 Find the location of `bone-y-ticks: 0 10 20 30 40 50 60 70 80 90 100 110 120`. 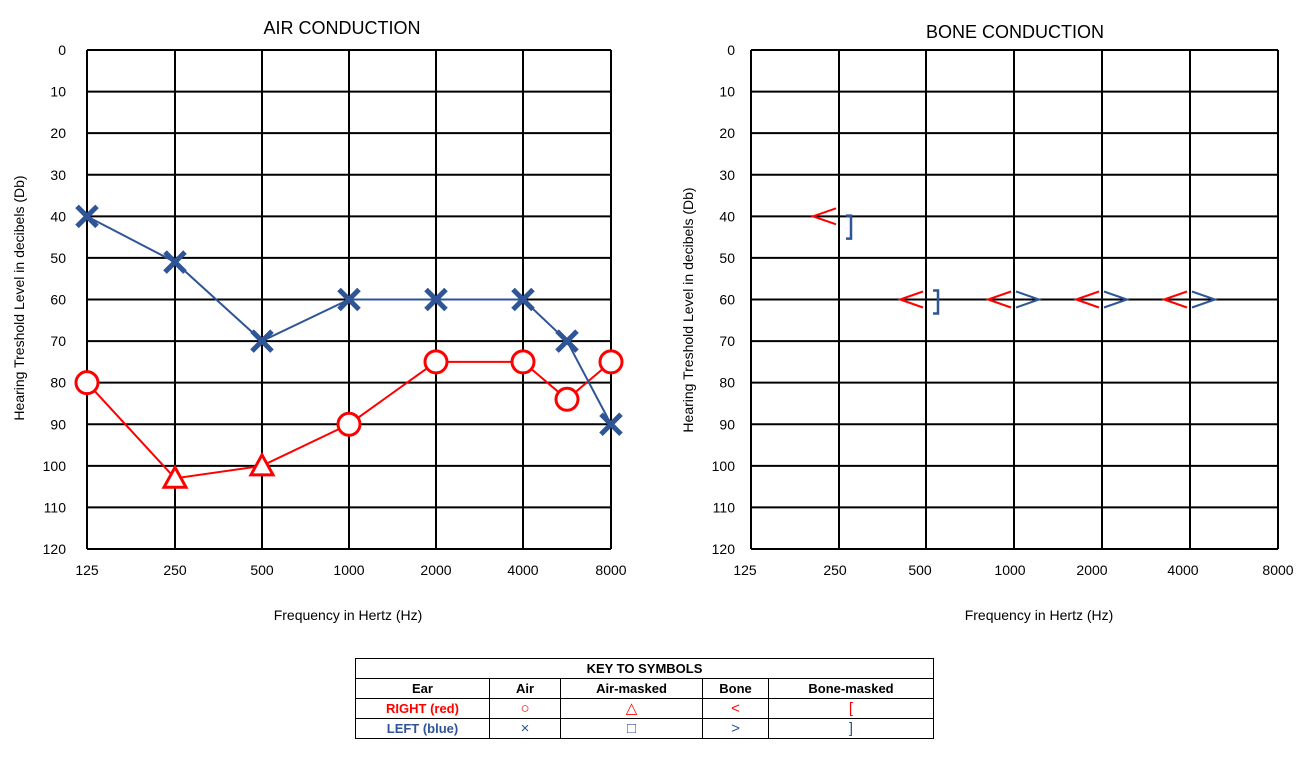

bone-y-ticks: 0 10 20 30 40 50 60 70 80 90 100 110 120 is located at coordinates (724, 299).